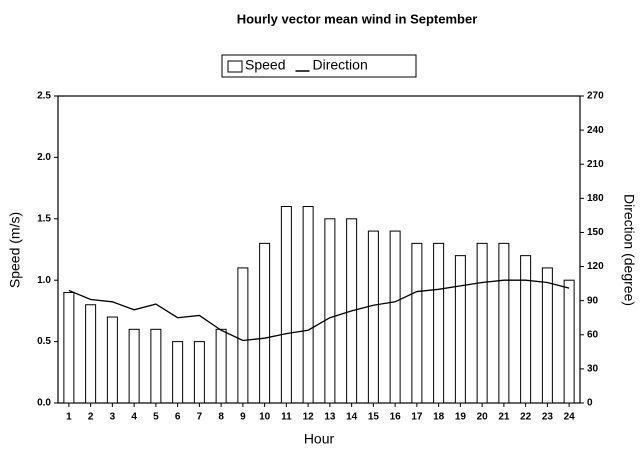 This screenshot has width=640, height=453. Describe the element at coordinates (243, 417) in the screenshot. I see `x-tick-label: 9` at that location.